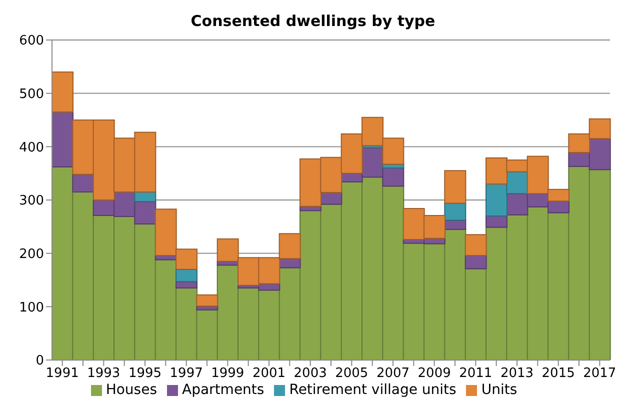  Describe the element at coordinates (31, 41) in the screenshot. I see `y-tick-label: 600` at that location.